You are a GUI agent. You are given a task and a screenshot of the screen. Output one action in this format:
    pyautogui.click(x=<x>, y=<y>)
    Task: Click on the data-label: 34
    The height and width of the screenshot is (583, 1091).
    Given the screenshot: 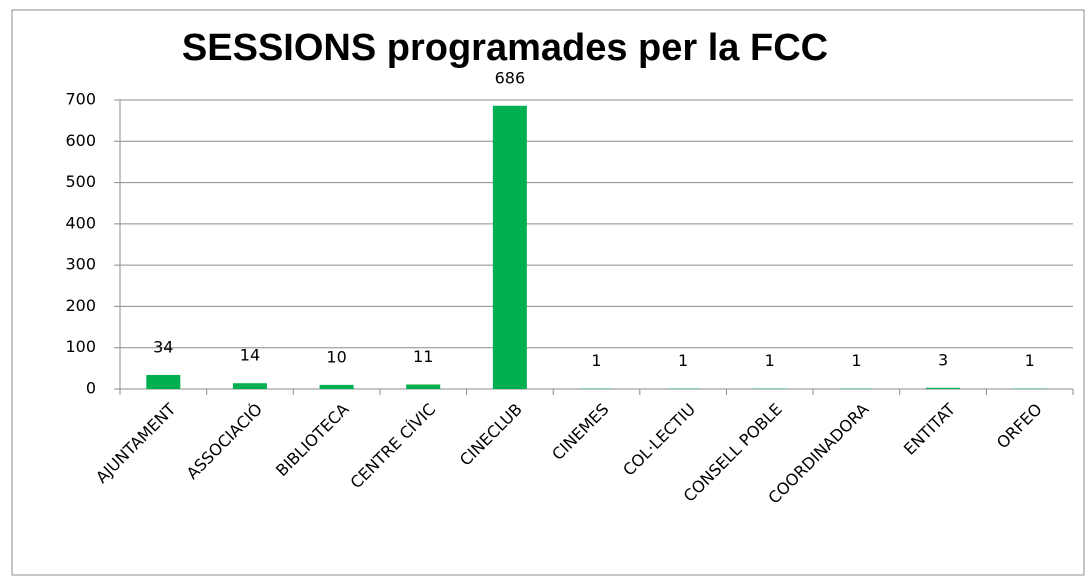 What is the action you would take?
    pyautogui.click(x=163, y=346)
    